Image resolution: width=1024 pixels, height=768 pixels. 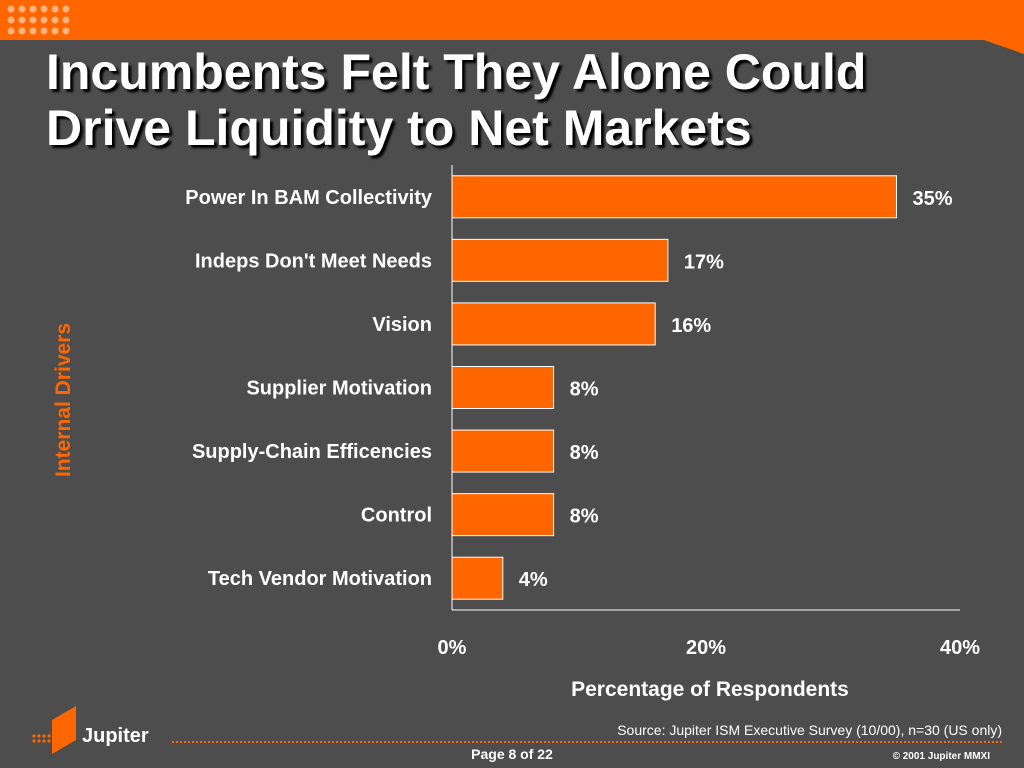 I want to click on category-label: Indeps Don't Meet Needs, so click(x=313, y=261).